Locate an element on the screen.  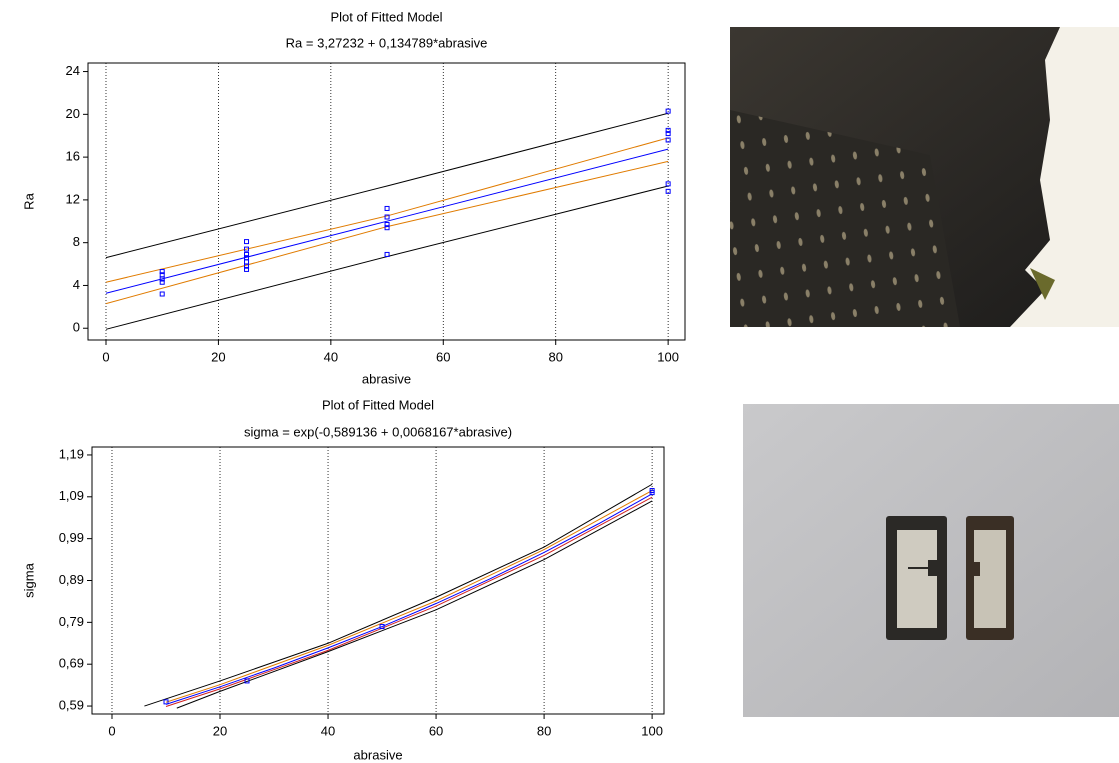
y-tick-label: 0,69 is located at coordinates (71, 663).